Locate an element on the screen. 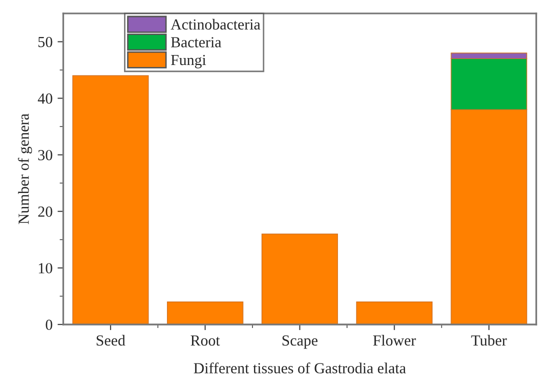 Image resolution: width=550 pixels, height=384 pixels. legend-label: Fungi is located at coordinates (188, 61).